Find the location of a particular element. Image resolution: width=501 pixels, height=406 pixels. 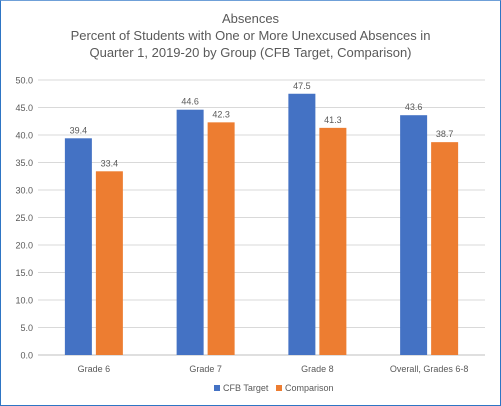

data-label: 47.5 is located at coordinates (302, 86).